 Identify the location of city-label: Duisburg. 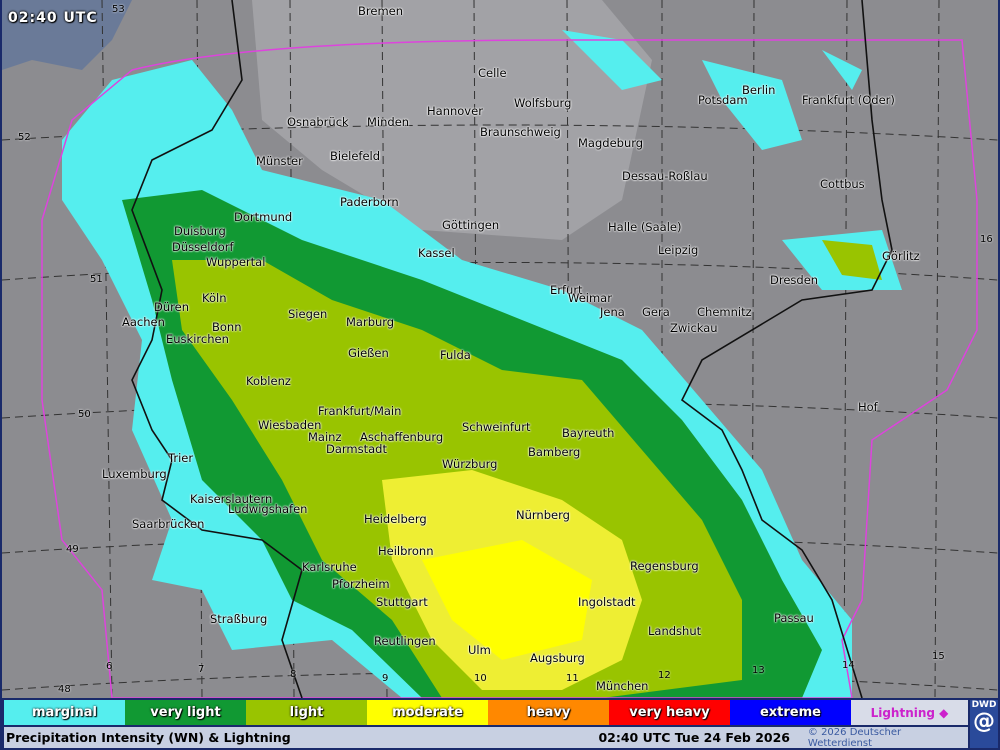
(200, 231).